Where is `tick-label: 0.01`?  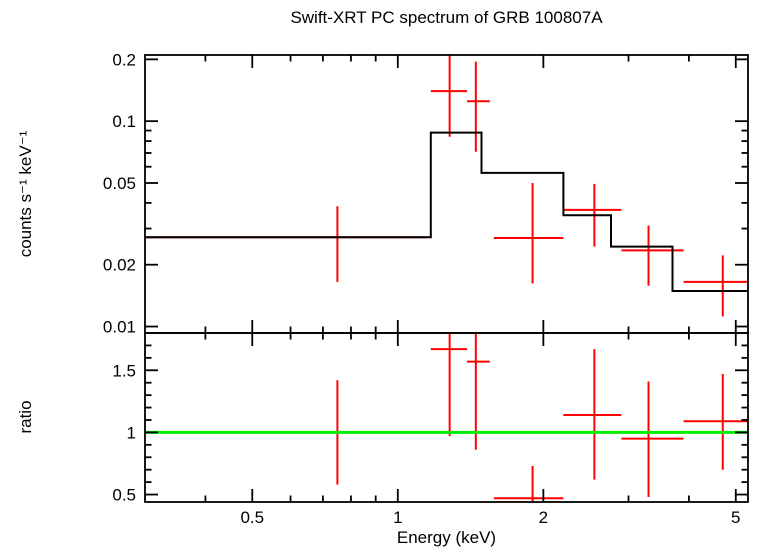
tick-label: 0.01 is located at coordinates (119, 327).